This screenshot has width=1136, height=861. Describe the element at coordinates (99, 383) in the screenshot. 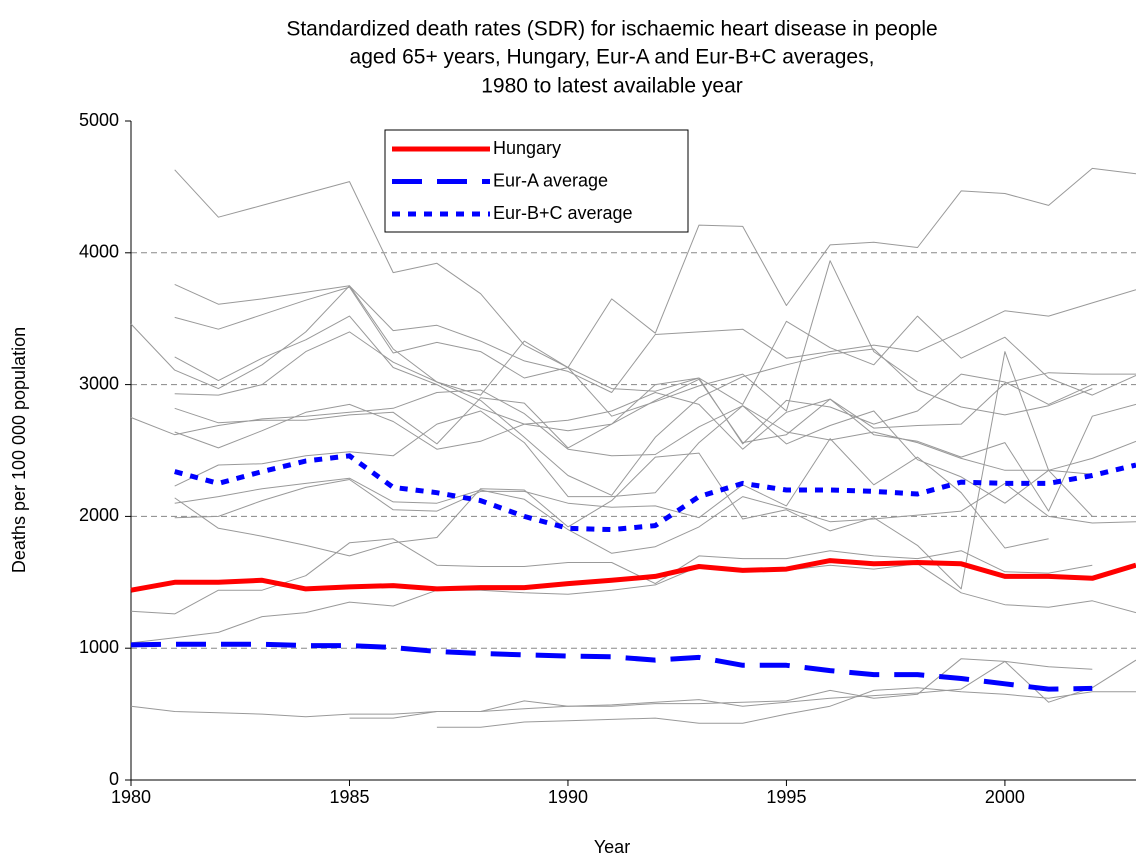

I see `y-tick-label: 3000` at that location.